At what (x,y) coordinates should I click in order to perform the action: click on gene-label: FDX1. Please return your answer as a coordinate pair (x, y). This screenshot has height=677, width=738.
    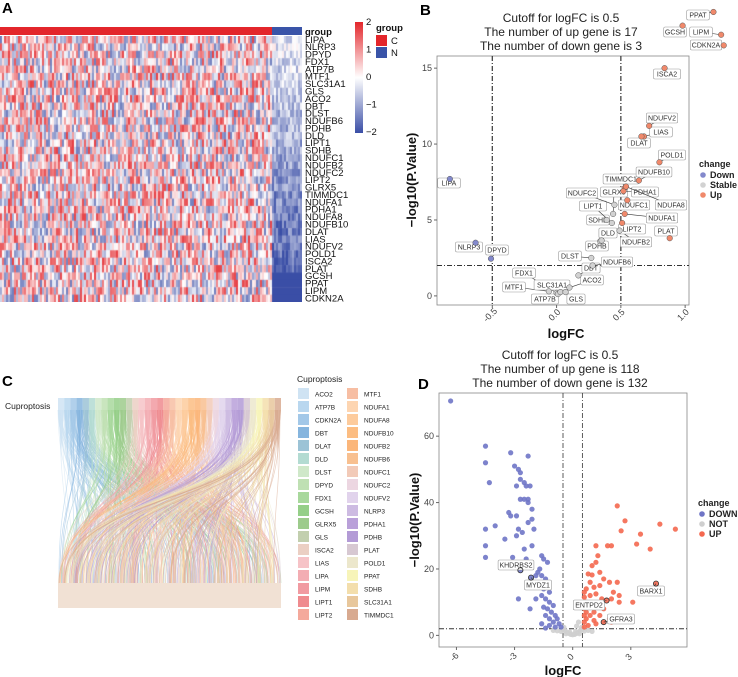
    Looking at the image, I should click on (524, 274).